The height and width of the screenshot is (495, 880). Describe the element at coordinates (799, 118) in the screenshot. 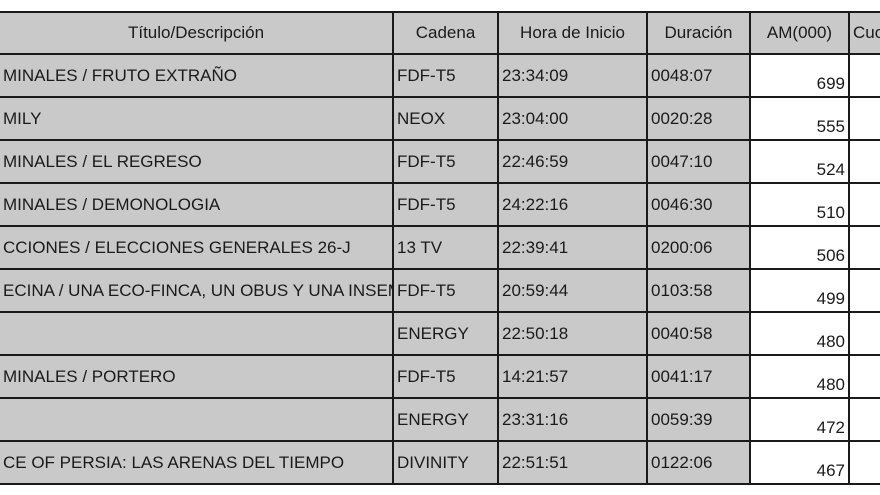

I see `cell-am: 555` at that location.